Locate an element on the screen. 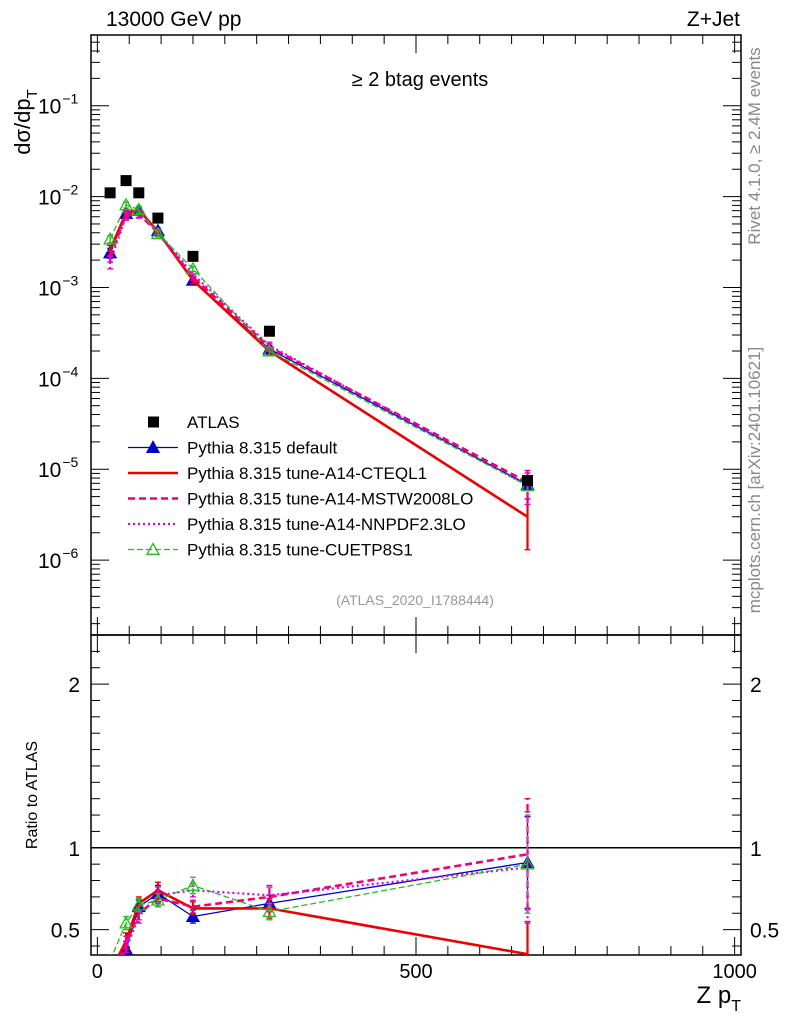 Image resolution: width=786 pixels, height=1024 pixels. ratio-y-tick-label-right: 2 is located at coordinates (756, 685).